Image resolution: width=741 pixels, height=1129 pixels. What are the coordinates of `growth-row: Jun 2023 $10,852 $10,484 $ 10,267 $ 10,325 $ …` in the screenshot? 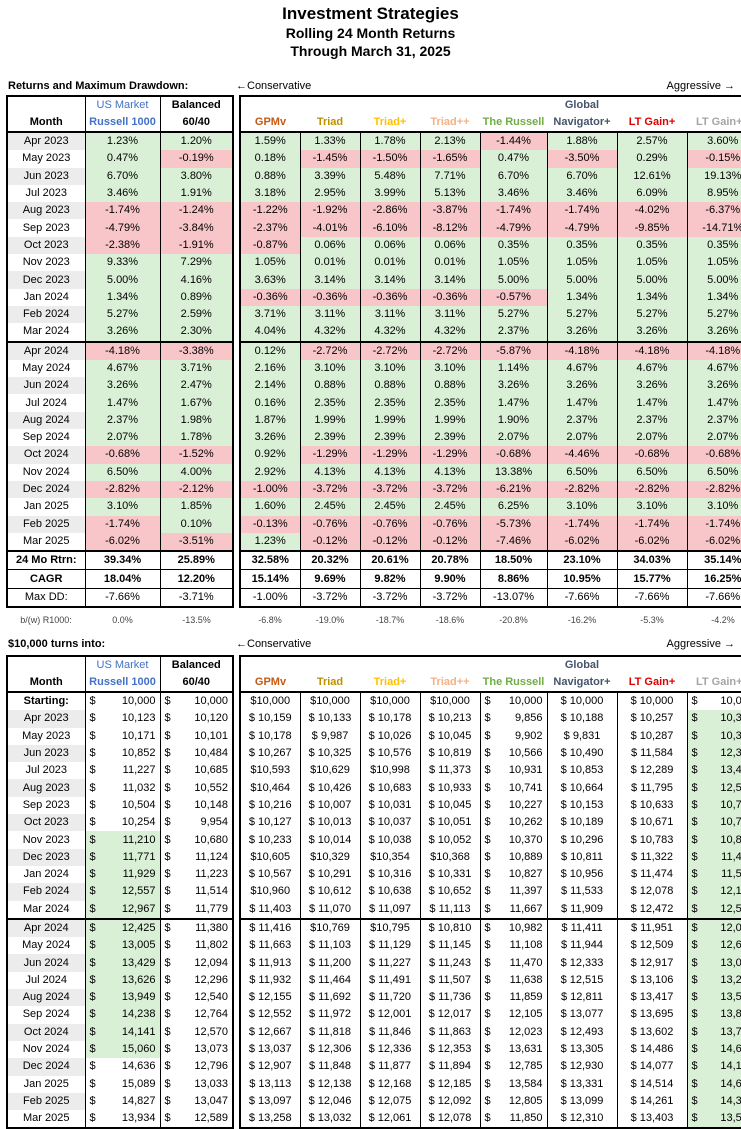 It's located at (373, 753).